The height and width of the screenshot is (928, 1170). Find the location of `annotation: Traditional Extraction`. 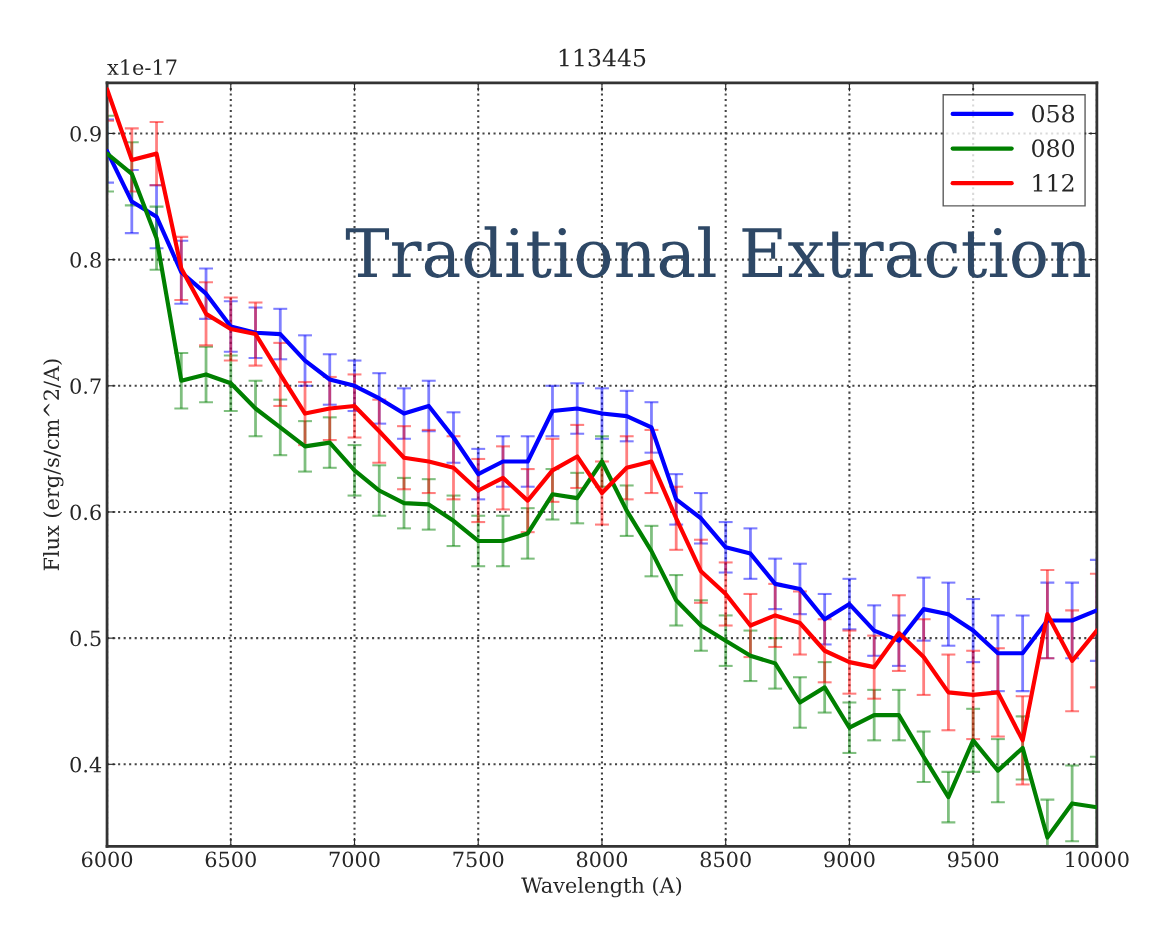

annotation: Traditional Extraction is located at coordinates (718, 252).